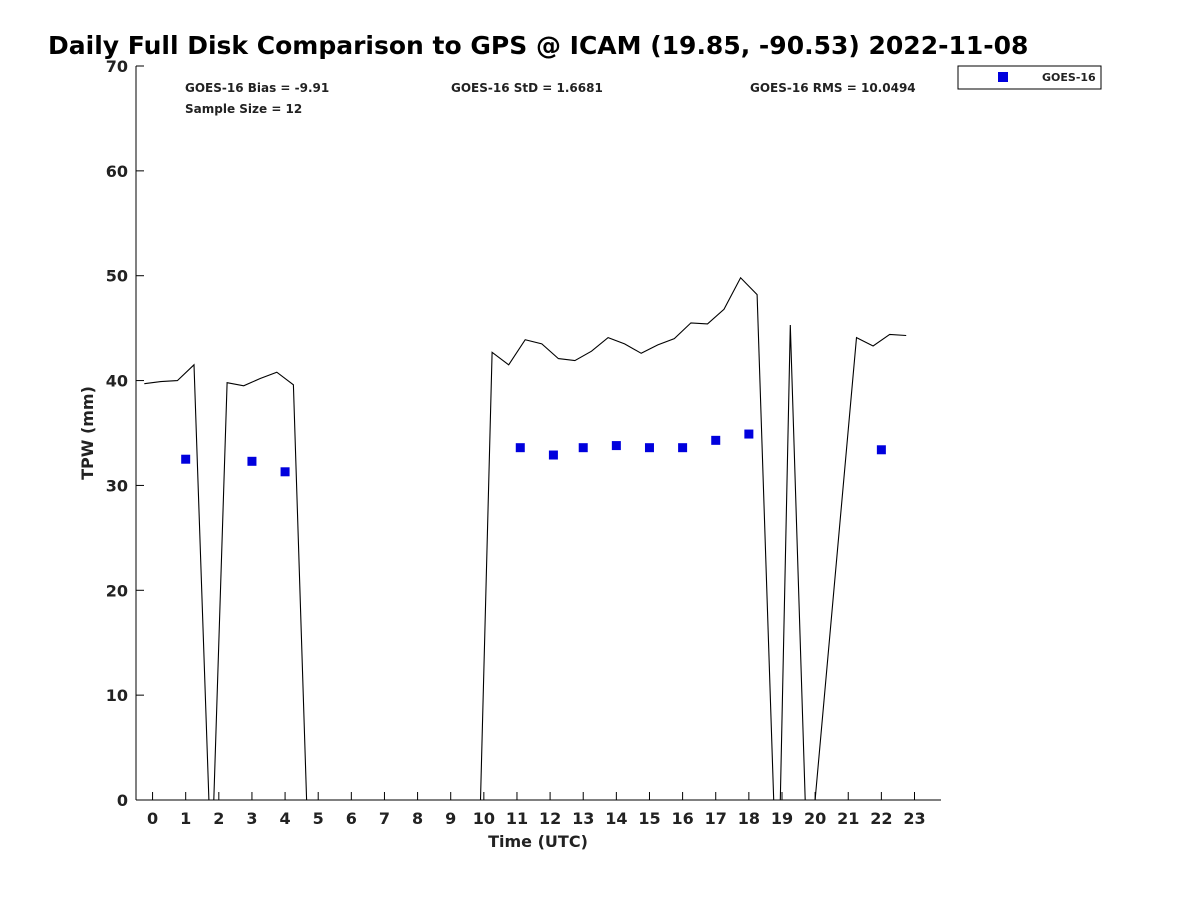  Describe the element at coordinates (351, 818) in the screenshot. I see `x-tick-label: 6` at that location.